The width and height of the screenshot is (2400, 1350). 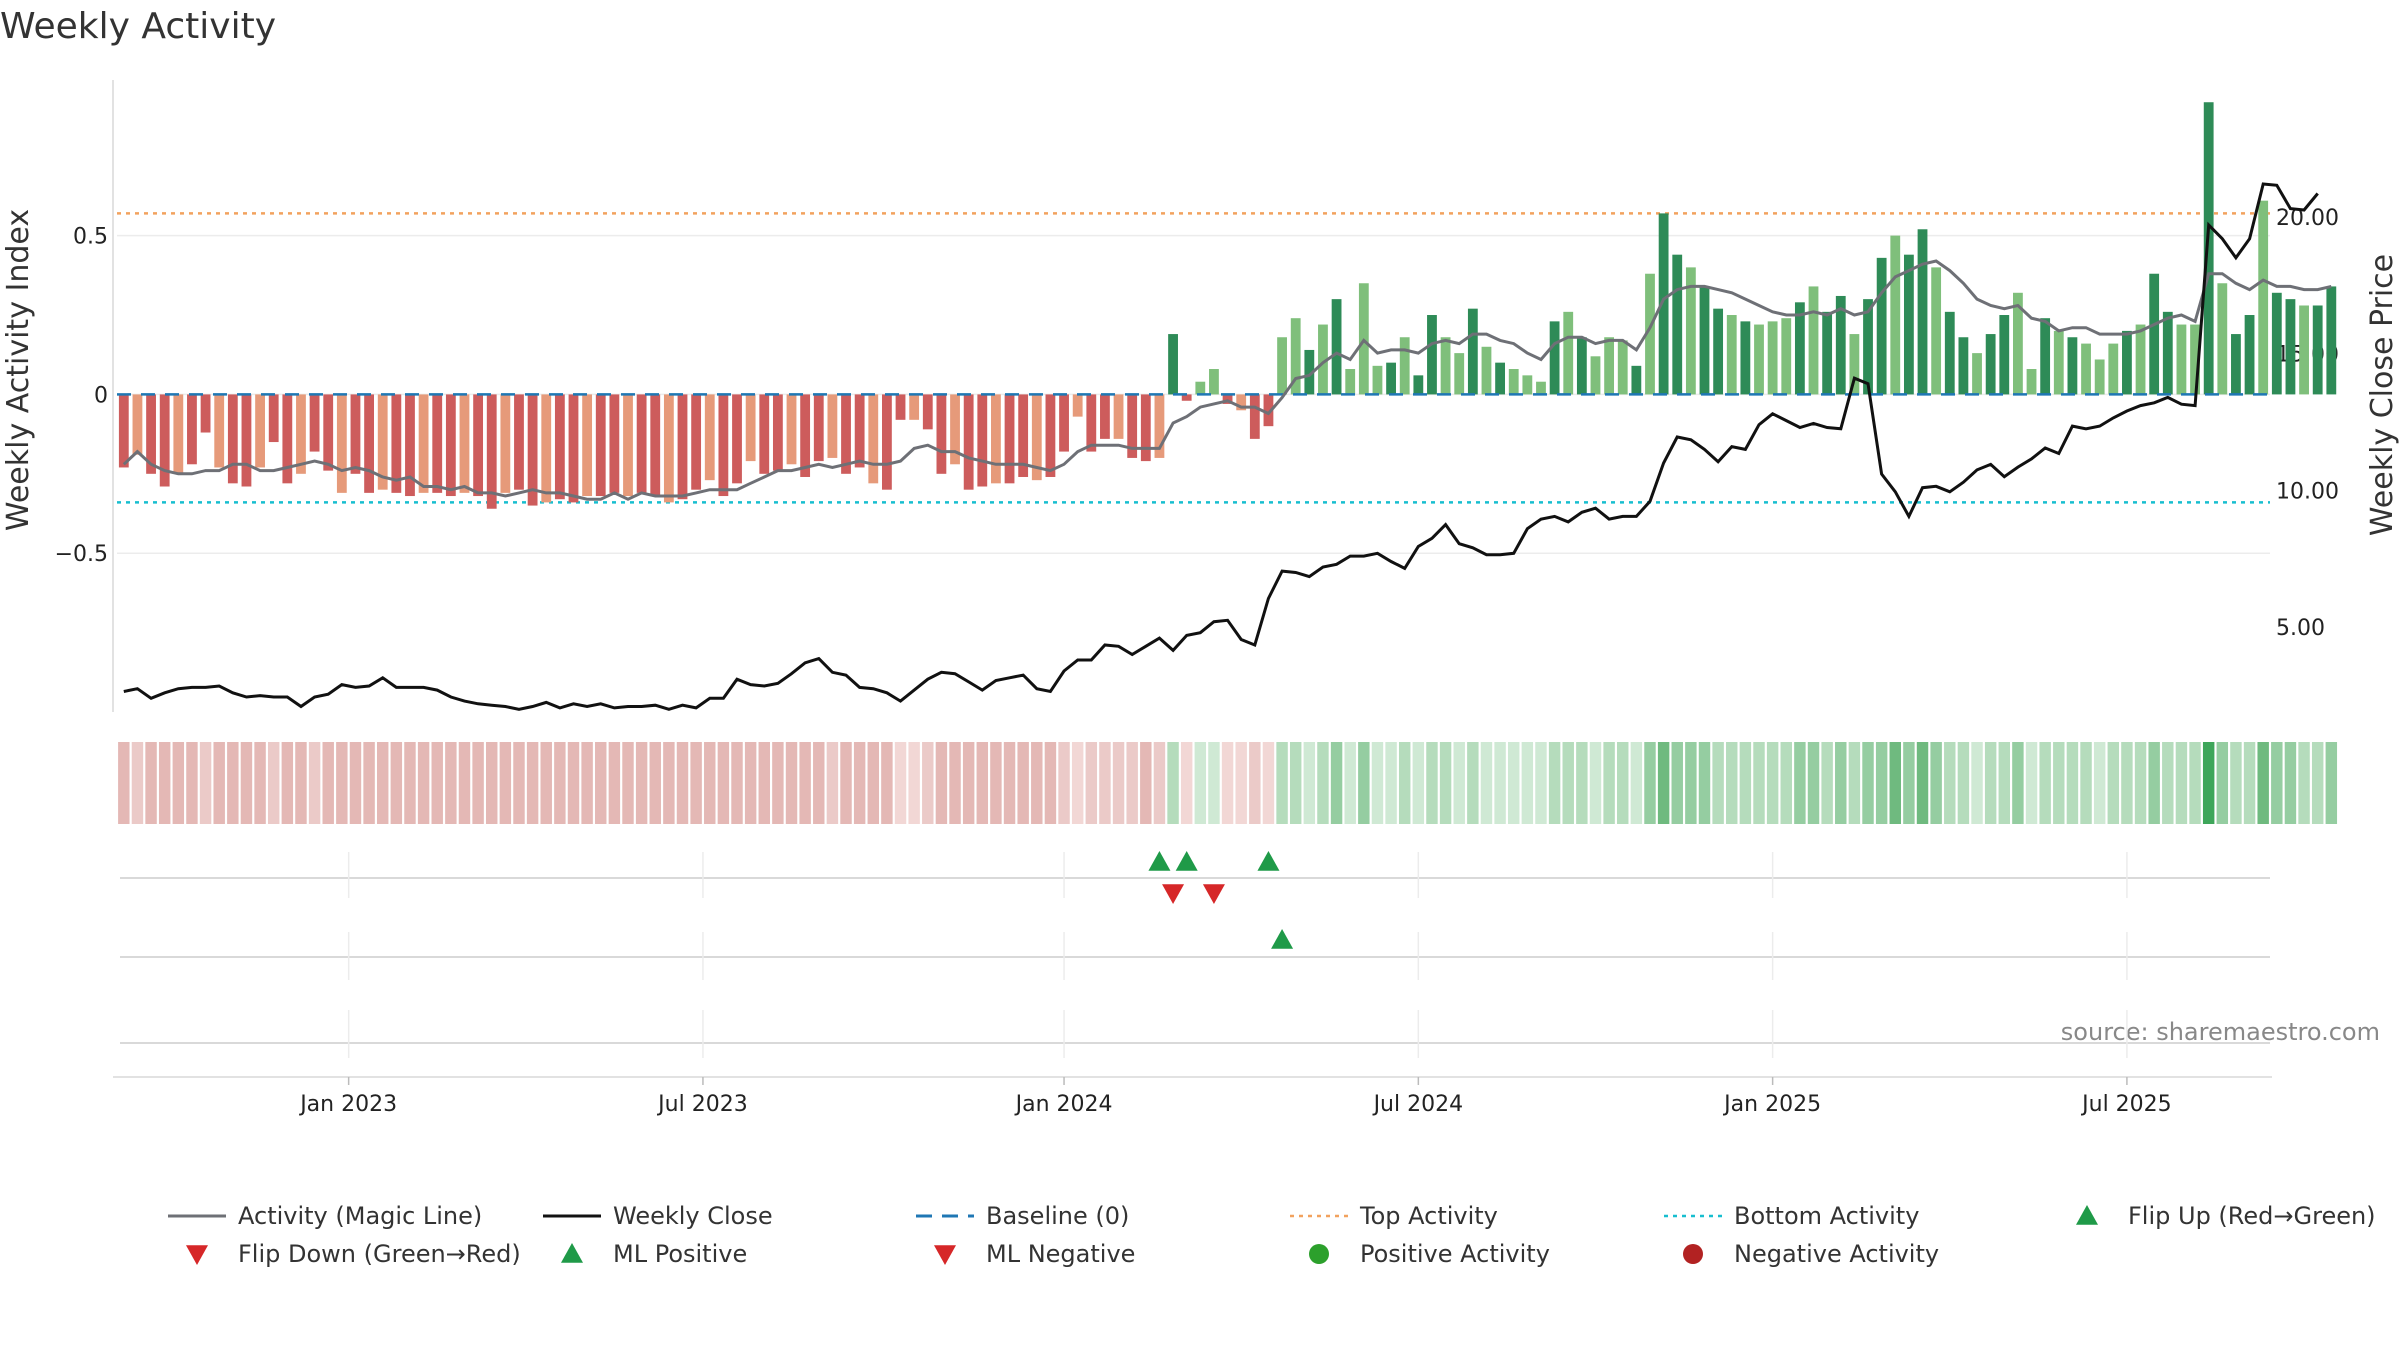 I want to click on right-tick-label: 5.00, so click(x=2300, y=628).